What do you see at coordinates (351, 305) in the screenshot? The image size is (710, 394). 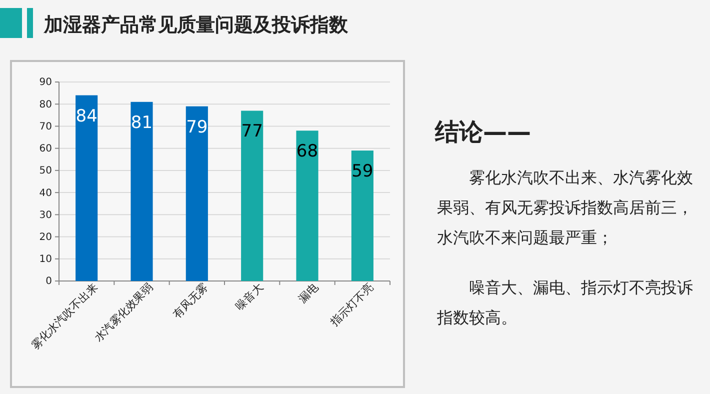 I see `x-tick-label: 指示灯不亮` at bounding box center [351, 305].